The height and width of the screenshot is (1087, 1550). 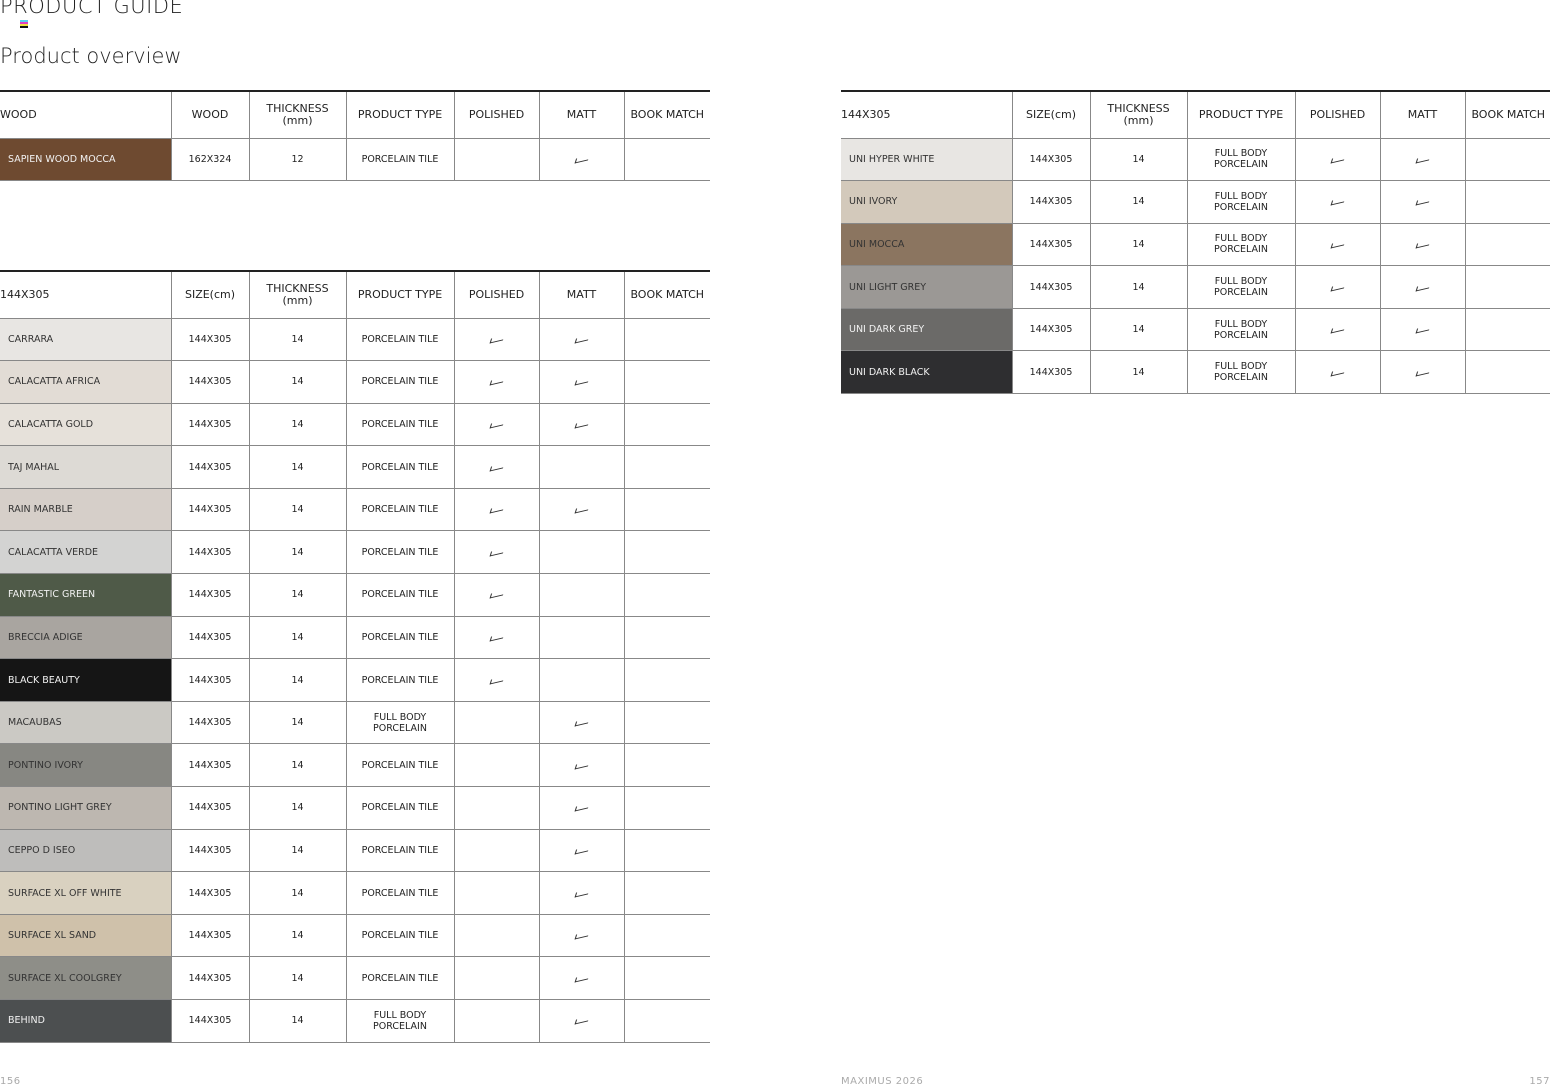 I want to click on product-swatch-name: SAPIEN WOOD MOCCA, so click(x=85, y=160).